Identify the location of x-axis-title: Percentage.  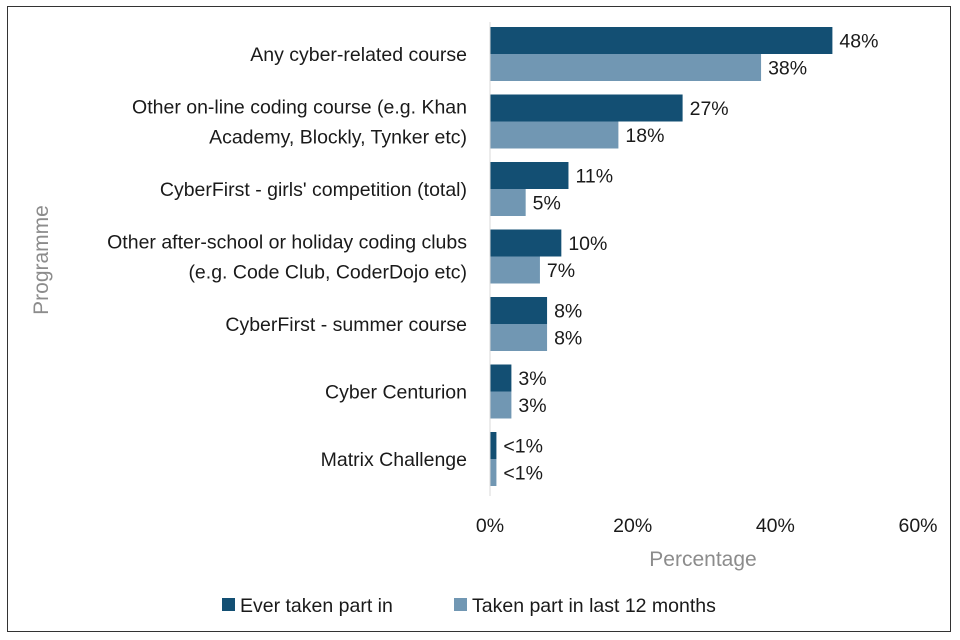
(702, 559).